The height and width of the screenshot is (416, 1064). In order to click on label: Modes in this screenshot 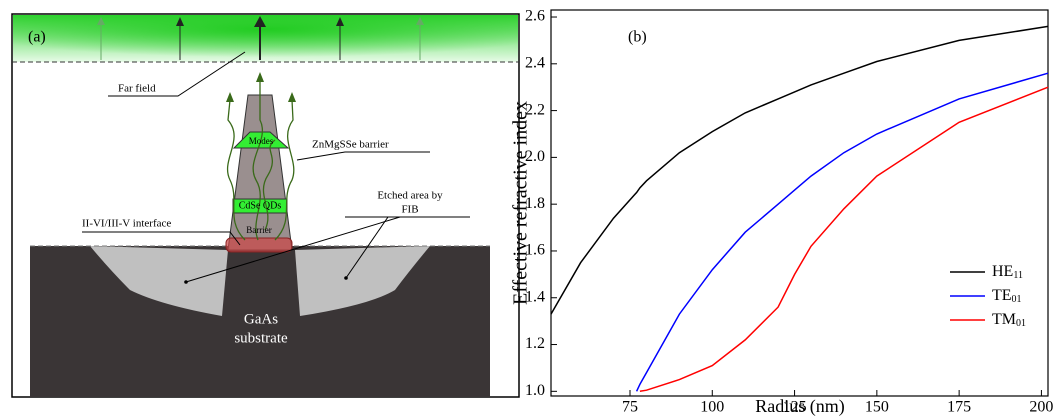, I will do `click(261, 141)`.